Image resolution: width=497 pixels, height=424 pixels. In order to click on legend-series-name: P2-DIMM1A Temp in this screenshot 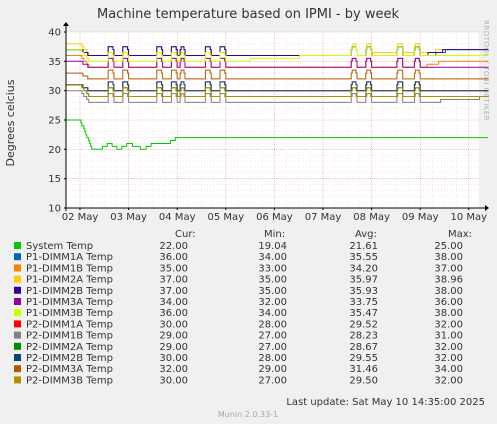, I will do `click(69, 324)`.